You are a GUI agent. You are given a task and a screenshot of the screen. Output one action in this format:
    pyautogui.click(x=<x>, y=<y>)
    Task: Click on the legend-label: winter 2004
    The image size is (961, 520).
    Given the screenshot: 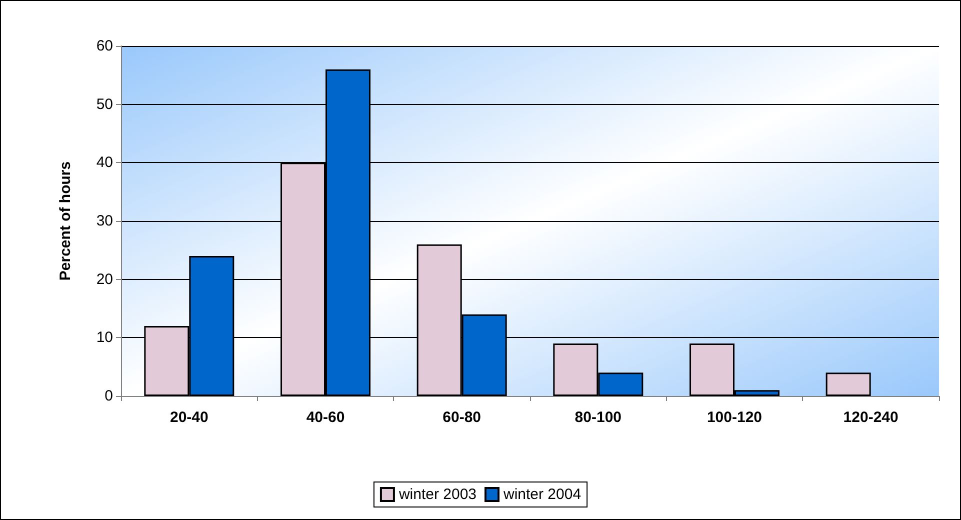 What is the action you would take?
    pyautogui.click(x=542, y=494)
    